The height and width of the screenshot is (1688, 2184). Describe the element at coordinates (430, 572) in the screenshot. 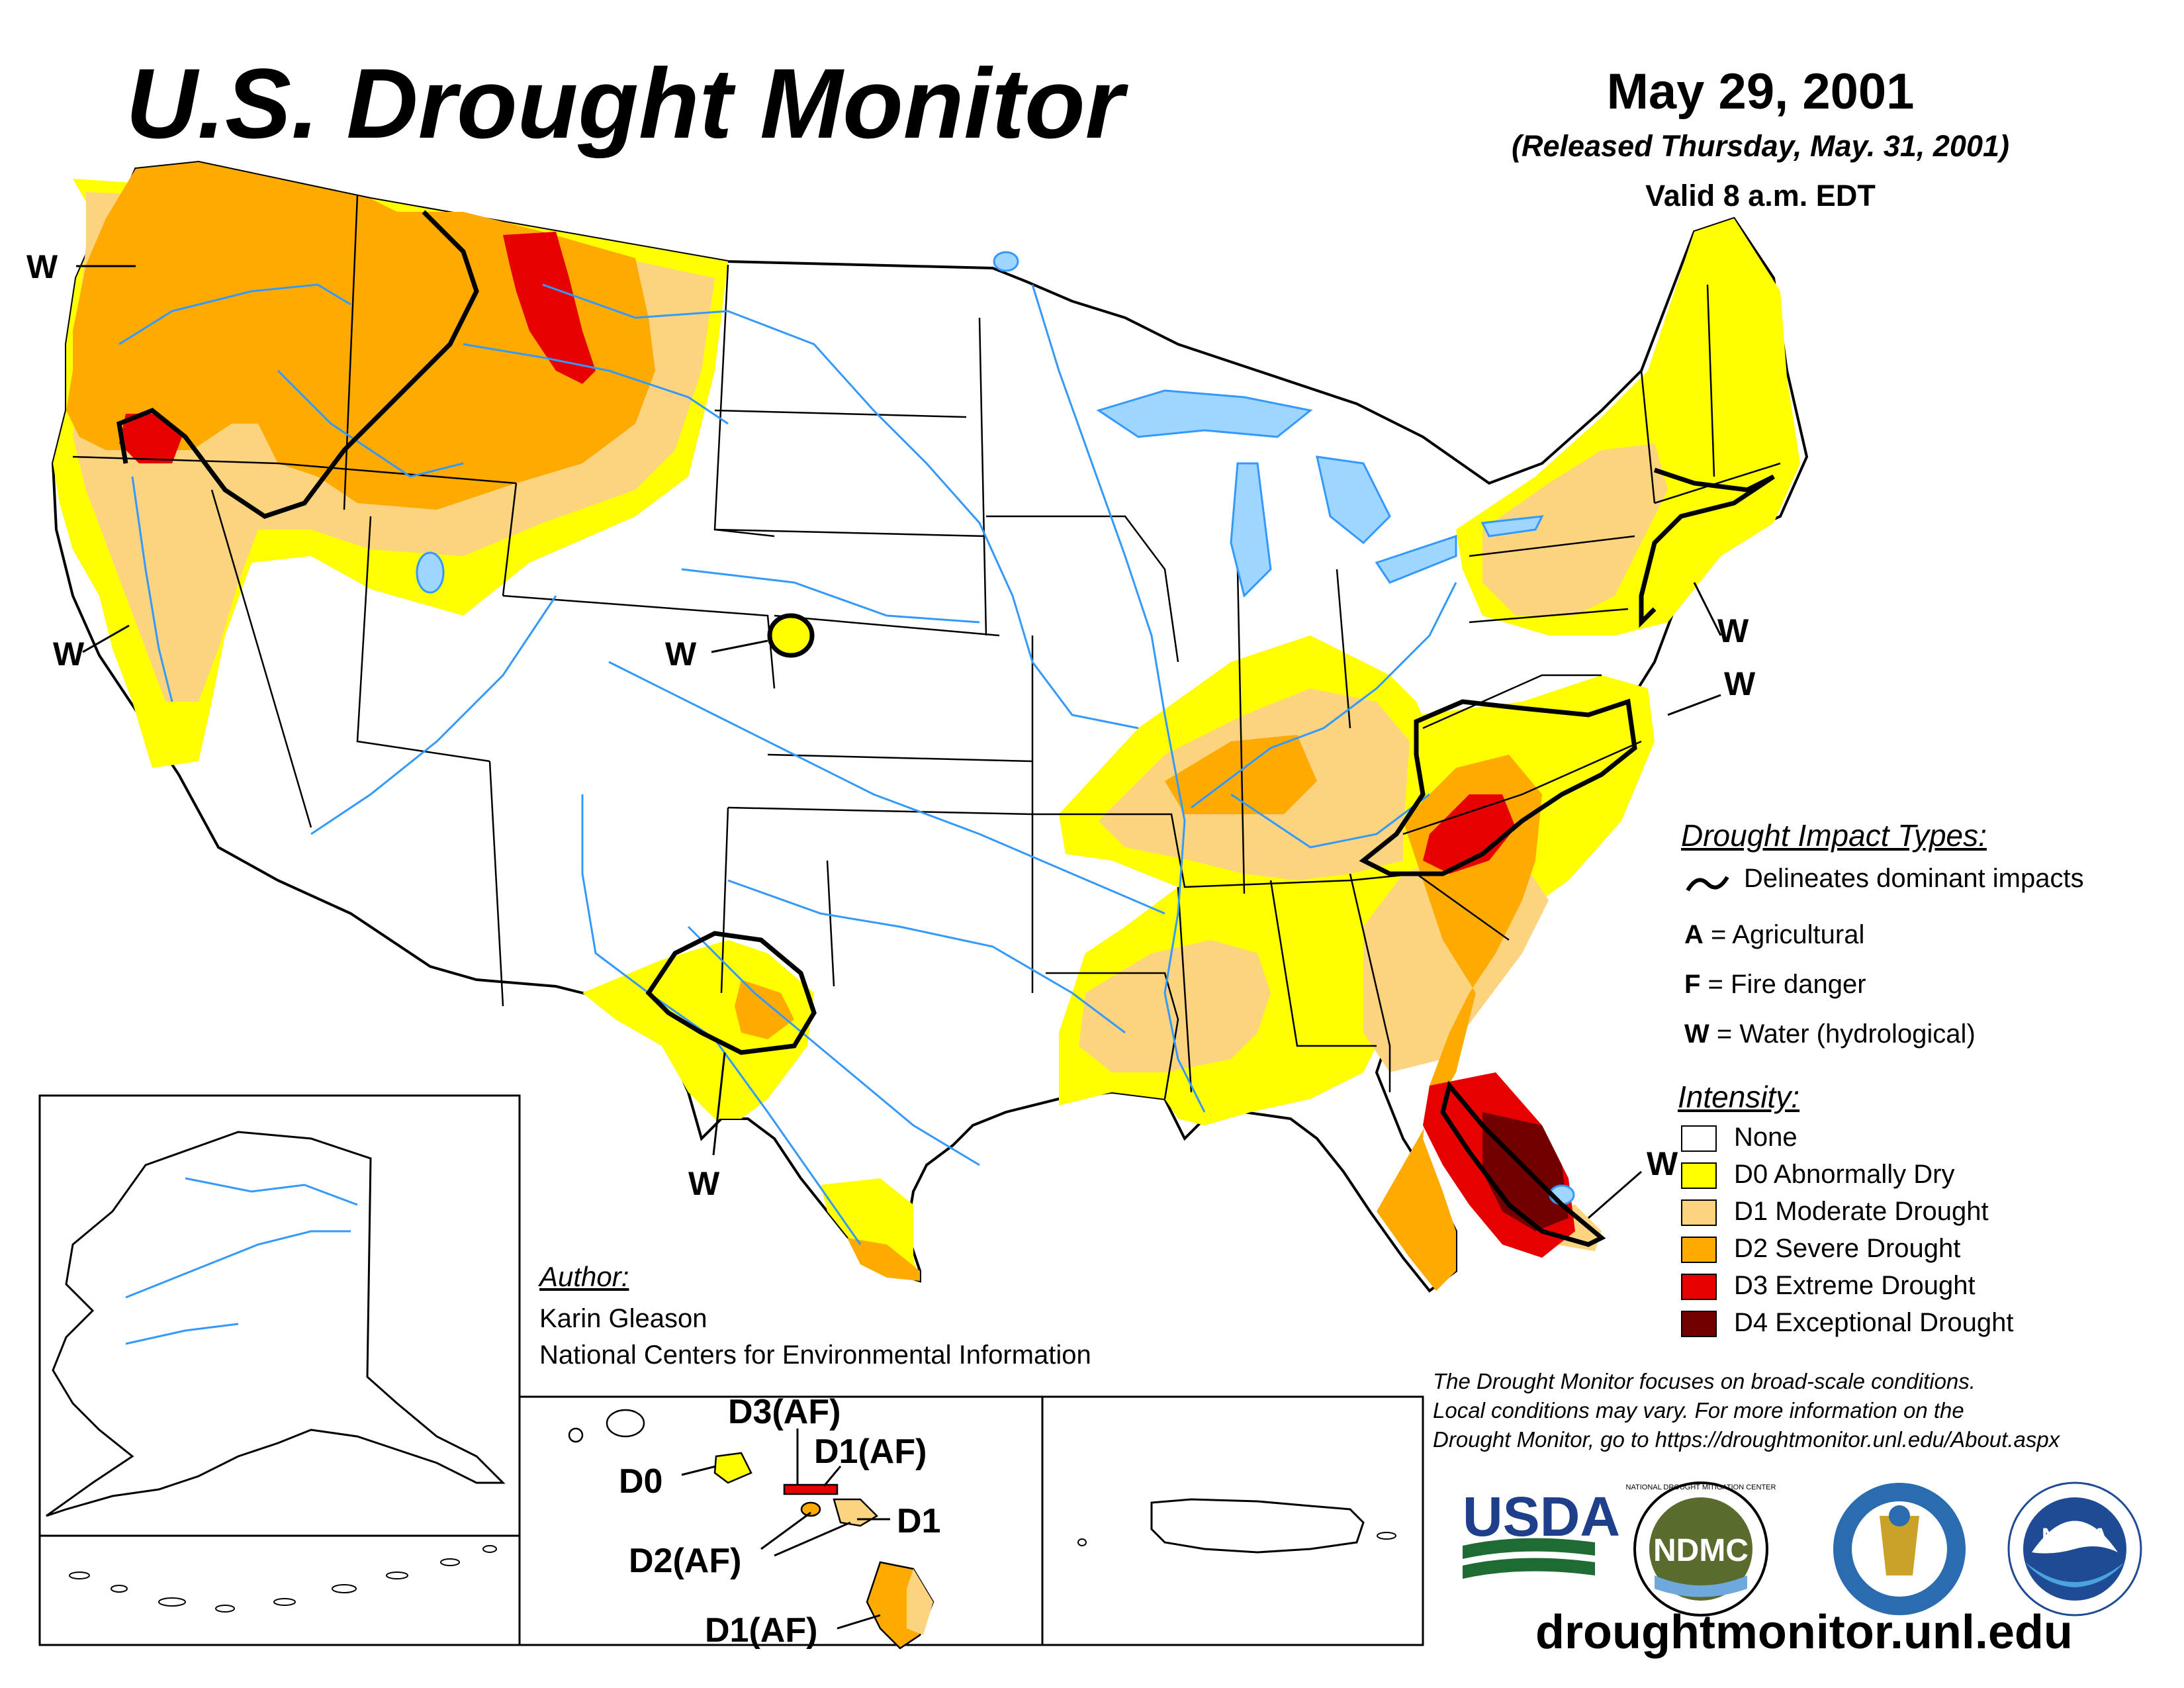

I see `great-salt-lake` at that location.